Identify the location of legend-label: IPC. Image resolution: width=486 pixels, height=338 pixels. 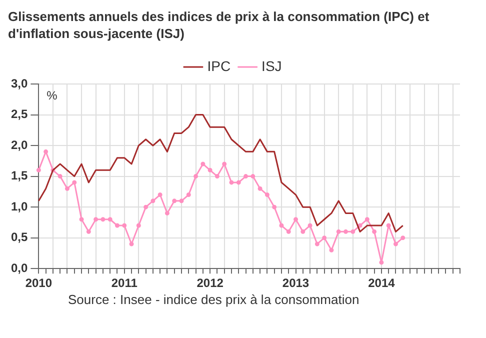
(219, 66).